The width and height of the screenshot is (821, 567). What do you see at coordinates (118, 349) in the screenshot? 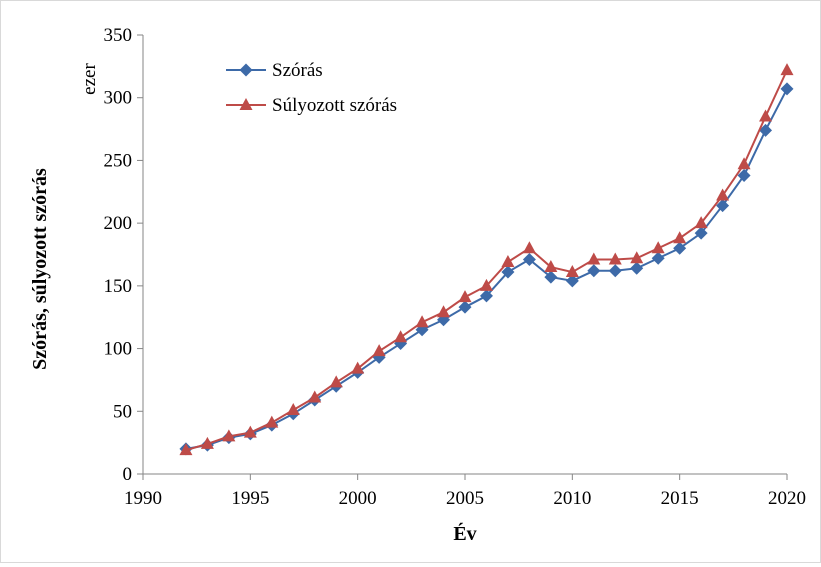
I see `y-tick-label: 100` at bounding box center [118, 349].